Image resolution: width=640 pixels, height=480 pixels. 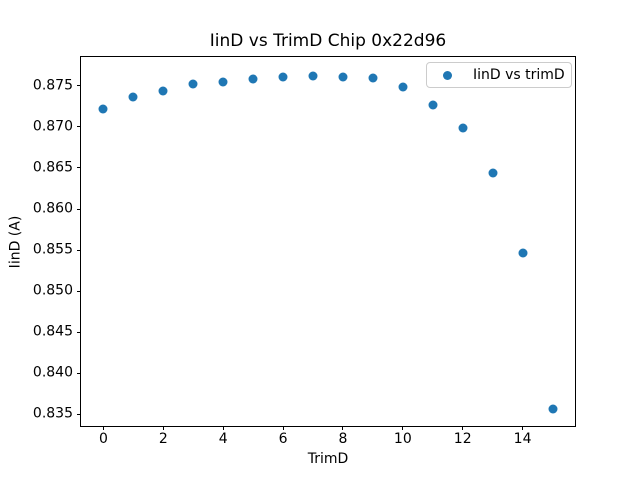 What do you see at coordinates (52, 413) in the screenshot?
I see `y-tick-label: 0.835` at bounding box center [52, 413].